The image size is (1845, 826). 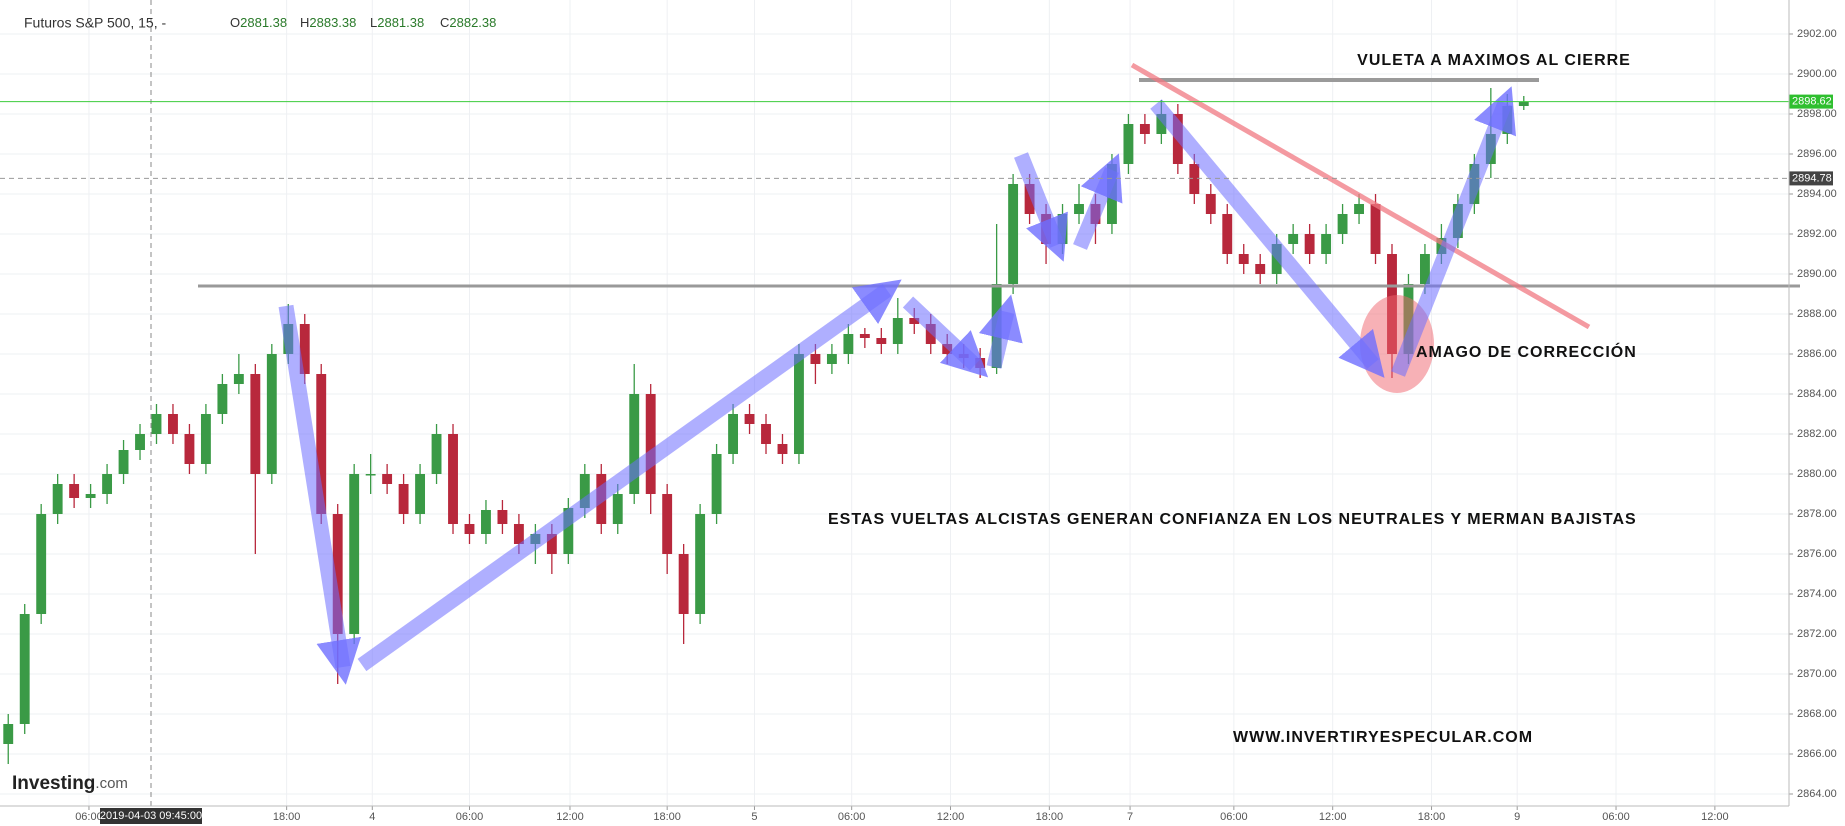 What do you see at coordinates (1383, 737) in the screenshot?
I see `annotation: WWW.INVERTIRYESPECULAR.COM` at bounding box center [1383, 737].